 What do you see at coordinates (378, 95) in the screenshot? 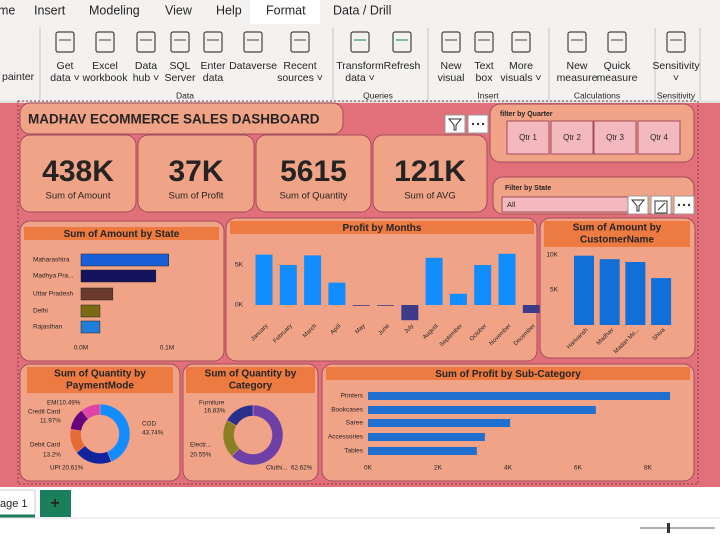
I see `ribbon-group-label: Queries` at bounding box center [378, 95].